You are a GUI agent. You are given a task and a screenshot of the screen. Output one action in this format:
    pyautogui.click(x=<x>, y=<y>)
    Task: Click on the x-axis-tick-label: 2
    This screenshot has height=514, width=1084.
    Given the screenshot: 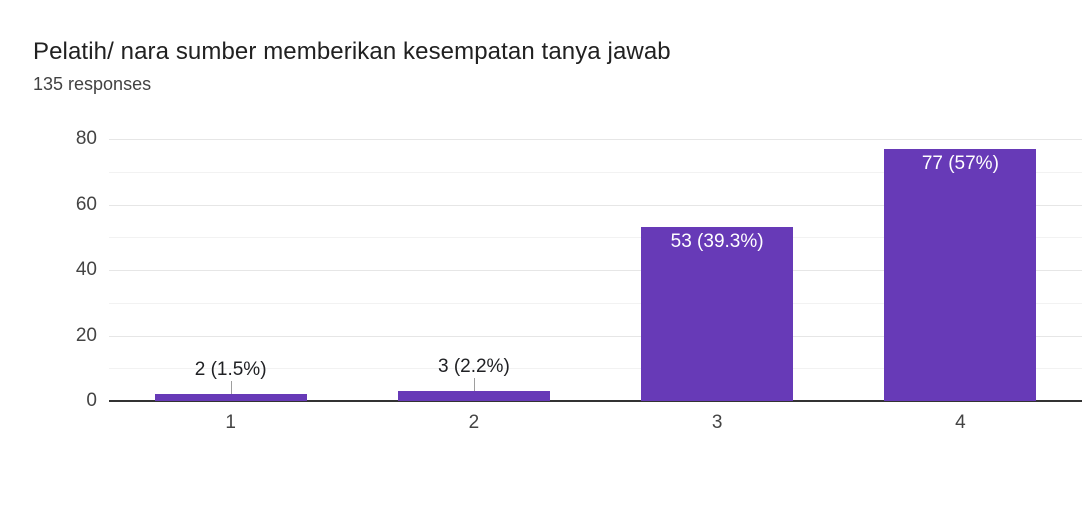 What is the action you would take?
    pyautogui.click(x=474, y=422)
    